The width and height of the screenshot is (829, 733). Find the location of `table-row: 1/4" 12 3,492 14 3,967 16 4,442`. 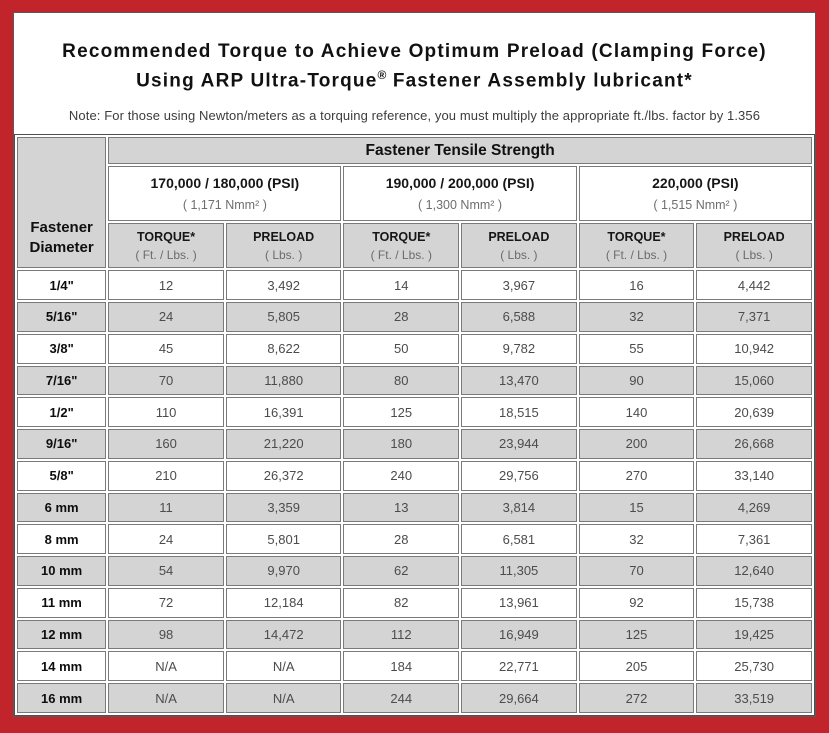

table-row: 1/4" 12 3,492 14 3,967 16 4,442 is located at coordinates (414, 285).